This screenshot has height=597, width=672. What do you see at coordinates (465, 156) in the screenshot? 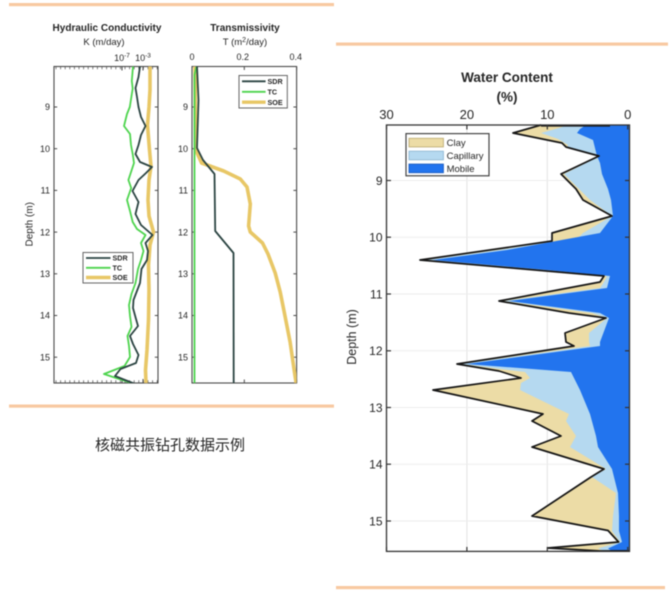
I see `svg-text: Capillary` at bounding box center [465, 156].